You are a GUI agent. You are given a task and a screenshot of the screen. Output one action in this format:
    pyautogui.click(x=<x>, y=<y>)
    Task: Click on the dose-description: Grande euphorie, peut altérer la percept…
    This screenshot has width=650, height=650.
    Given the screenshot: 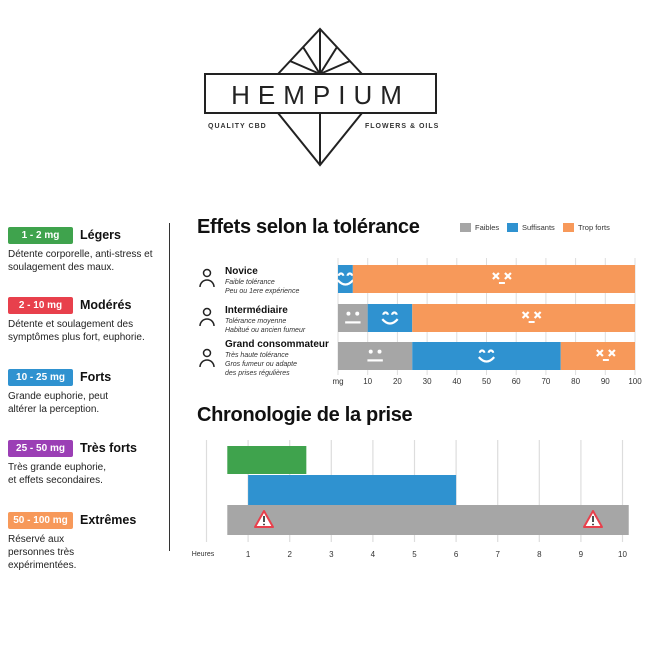 What is the action you would take?
    pyautogui.click(x=58, y=403)
    